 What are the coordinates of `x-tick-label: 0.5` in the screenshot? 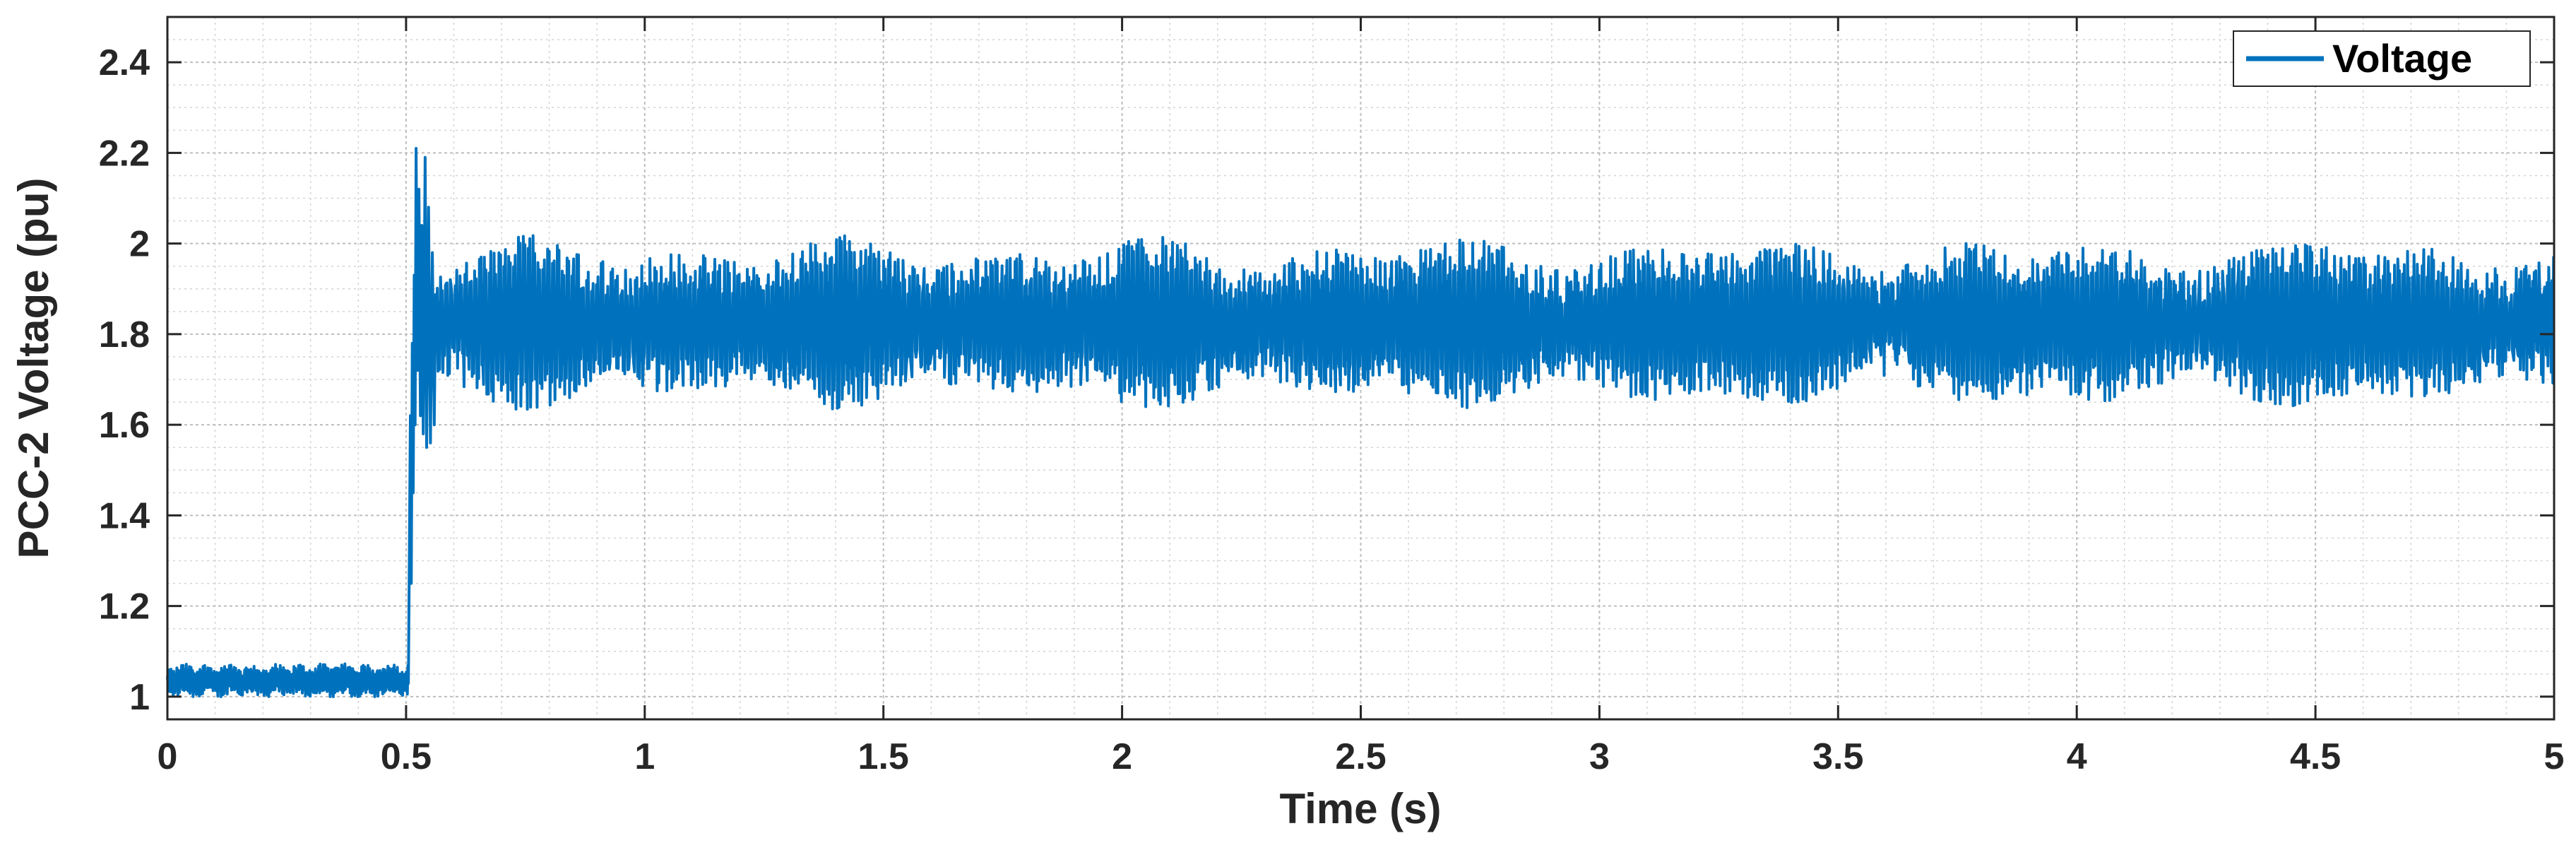 It's located at (406, 756).